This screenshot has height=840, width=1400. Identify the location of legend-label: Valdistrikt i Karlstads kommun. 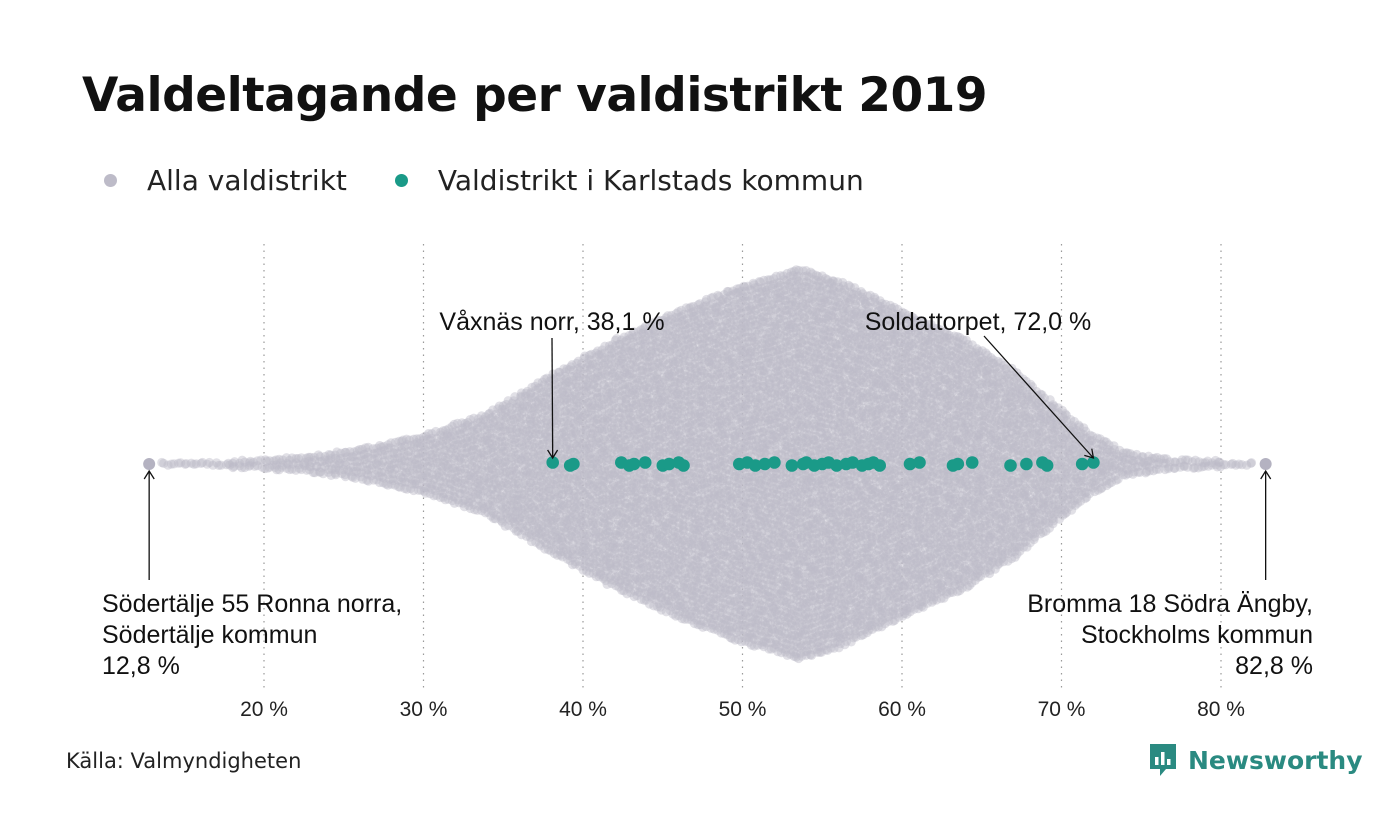
(650, 180).